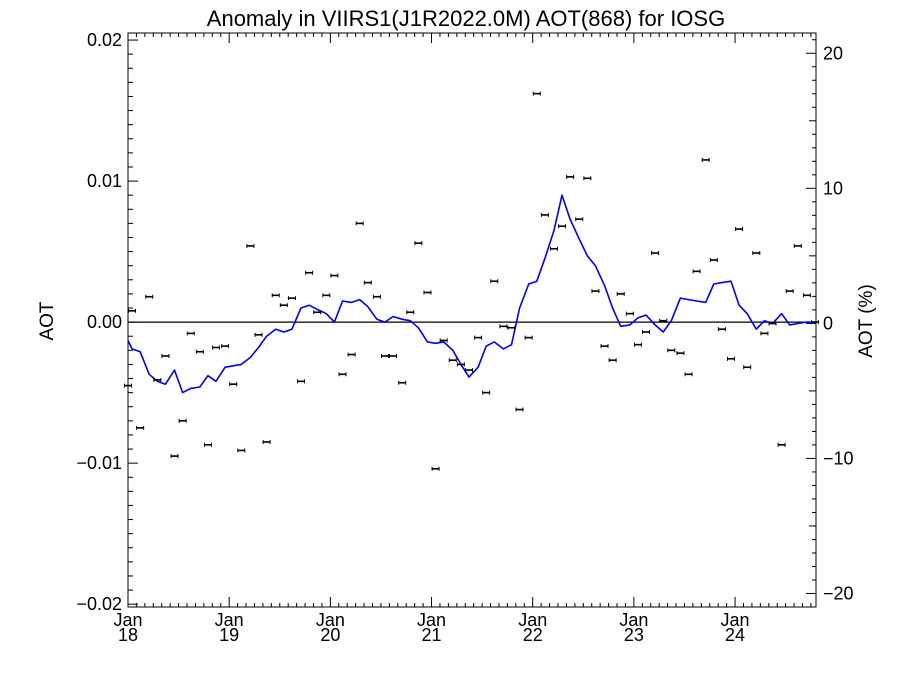 This screenshot has height=675, width=900. Describe the element at coordinates (128, 635) in the screenshot. I see `x-tick-label-year: 18` at that location.